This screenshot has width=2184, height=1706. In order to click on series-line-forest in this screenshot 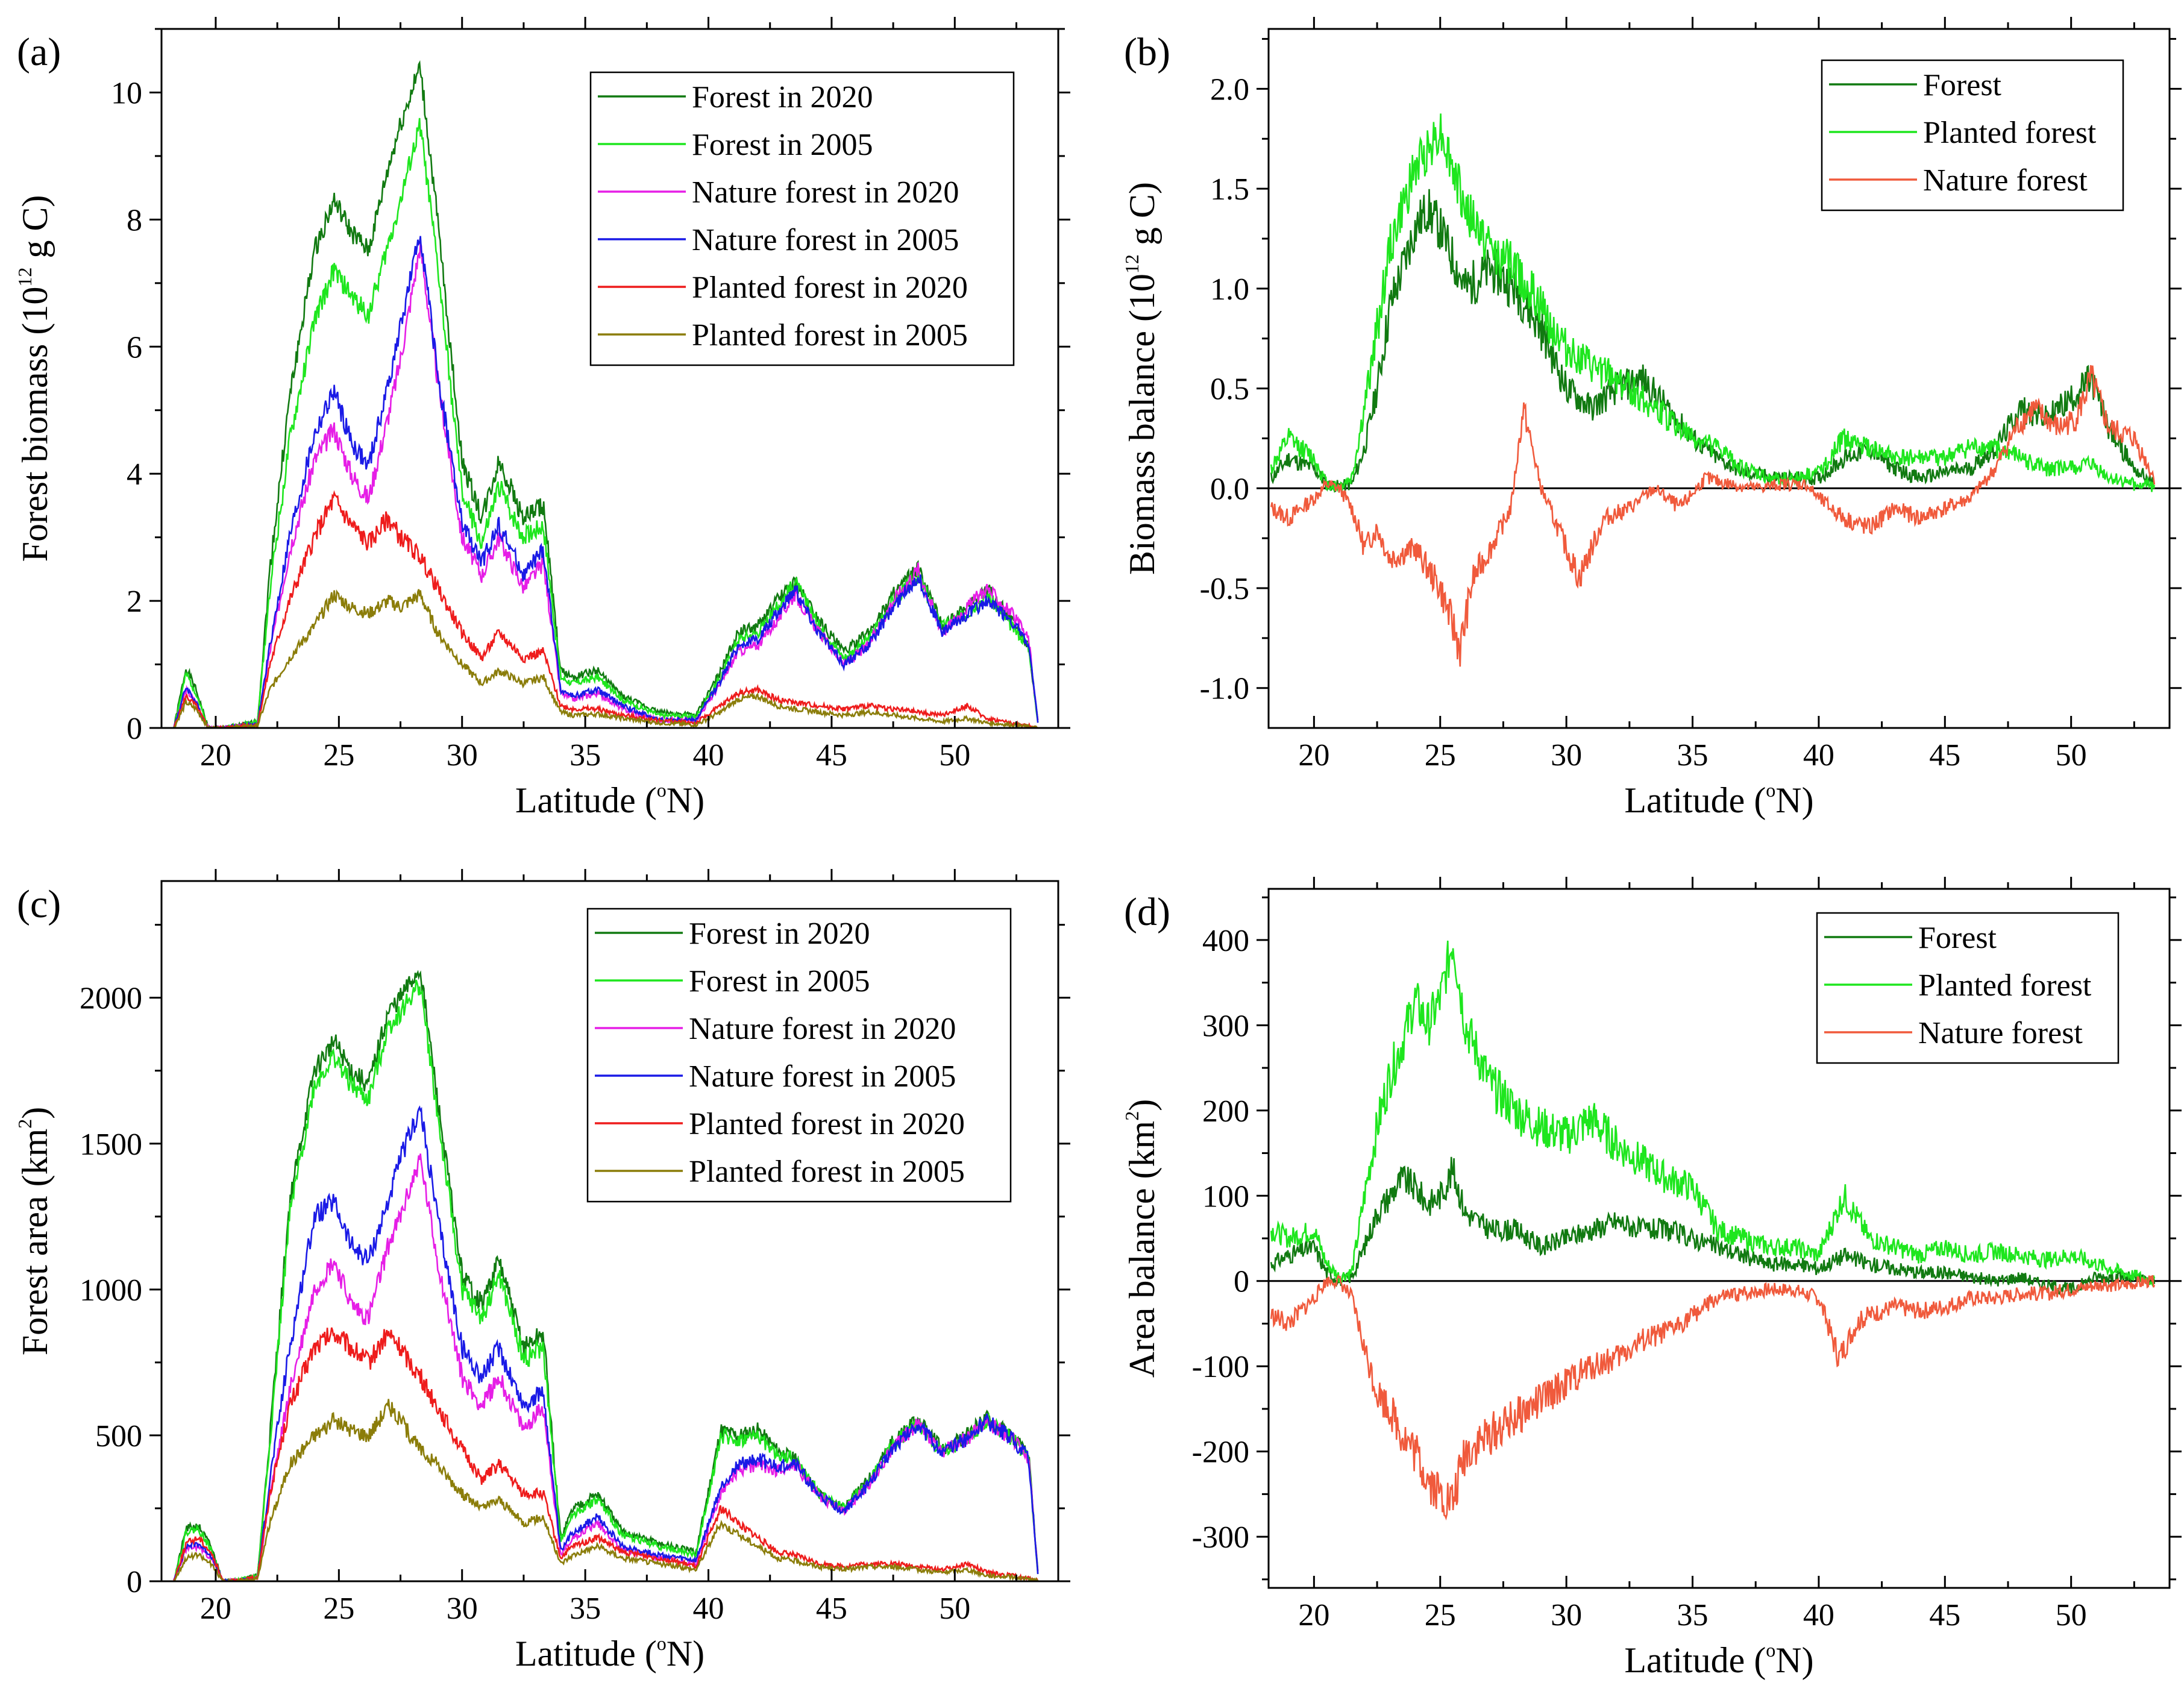, I will do `click(1713, 1226)`.